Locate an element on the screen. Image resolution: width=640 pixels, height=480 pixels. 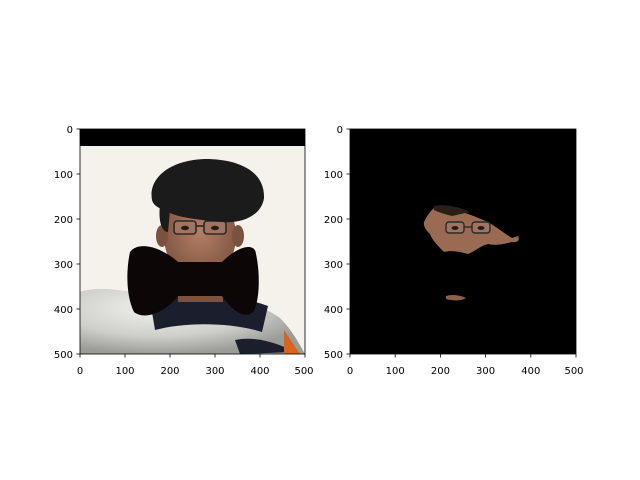
right-y-tick-label: 100 is located at coordinates (333, 175).